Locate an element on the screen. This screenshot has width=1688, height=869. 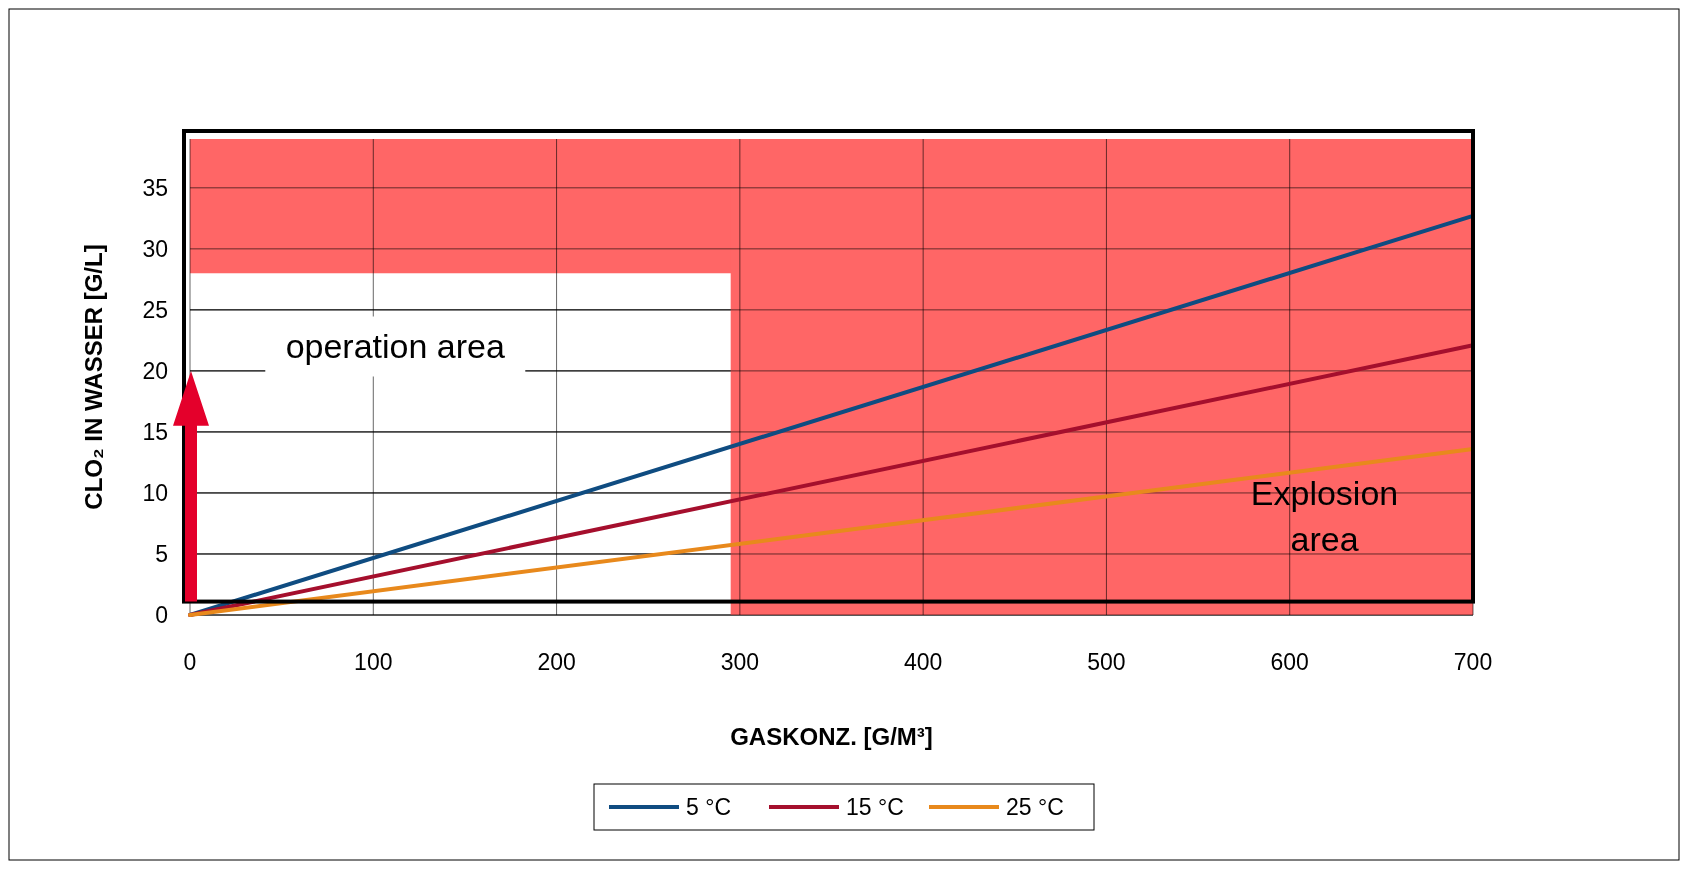
x-tick-label: 200 is located at coordinates (556, 662).